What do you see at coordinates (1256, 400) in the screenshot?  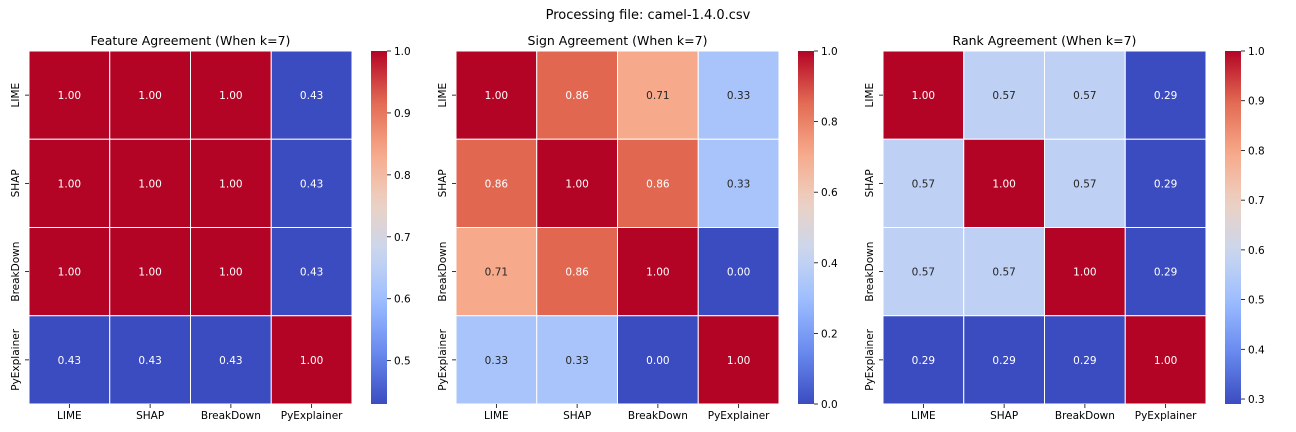 I see `colorbar-tick-label: 0.3` at bounding box center [1256, 400].